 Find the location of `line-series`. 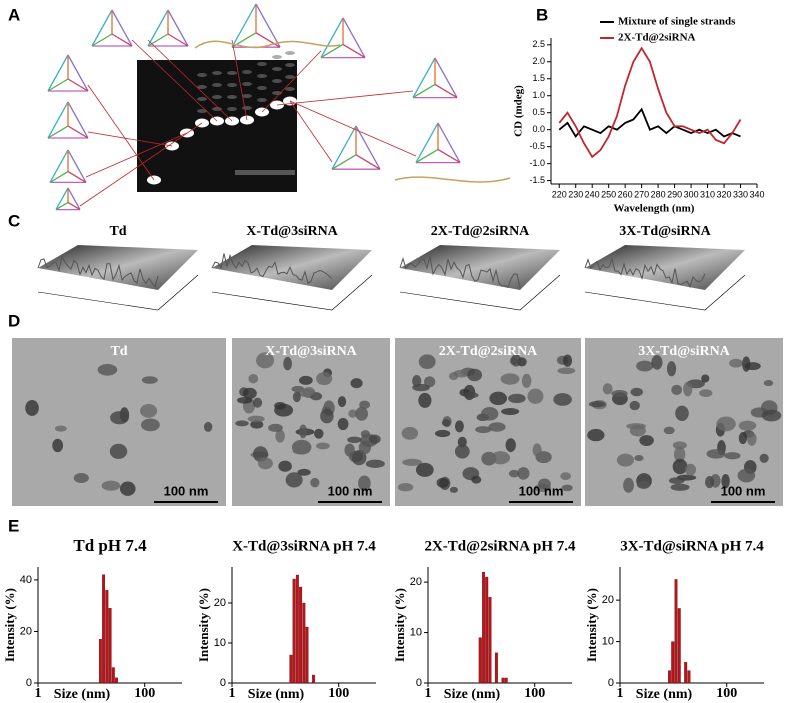

line-series is located at coordinates (649, 123).